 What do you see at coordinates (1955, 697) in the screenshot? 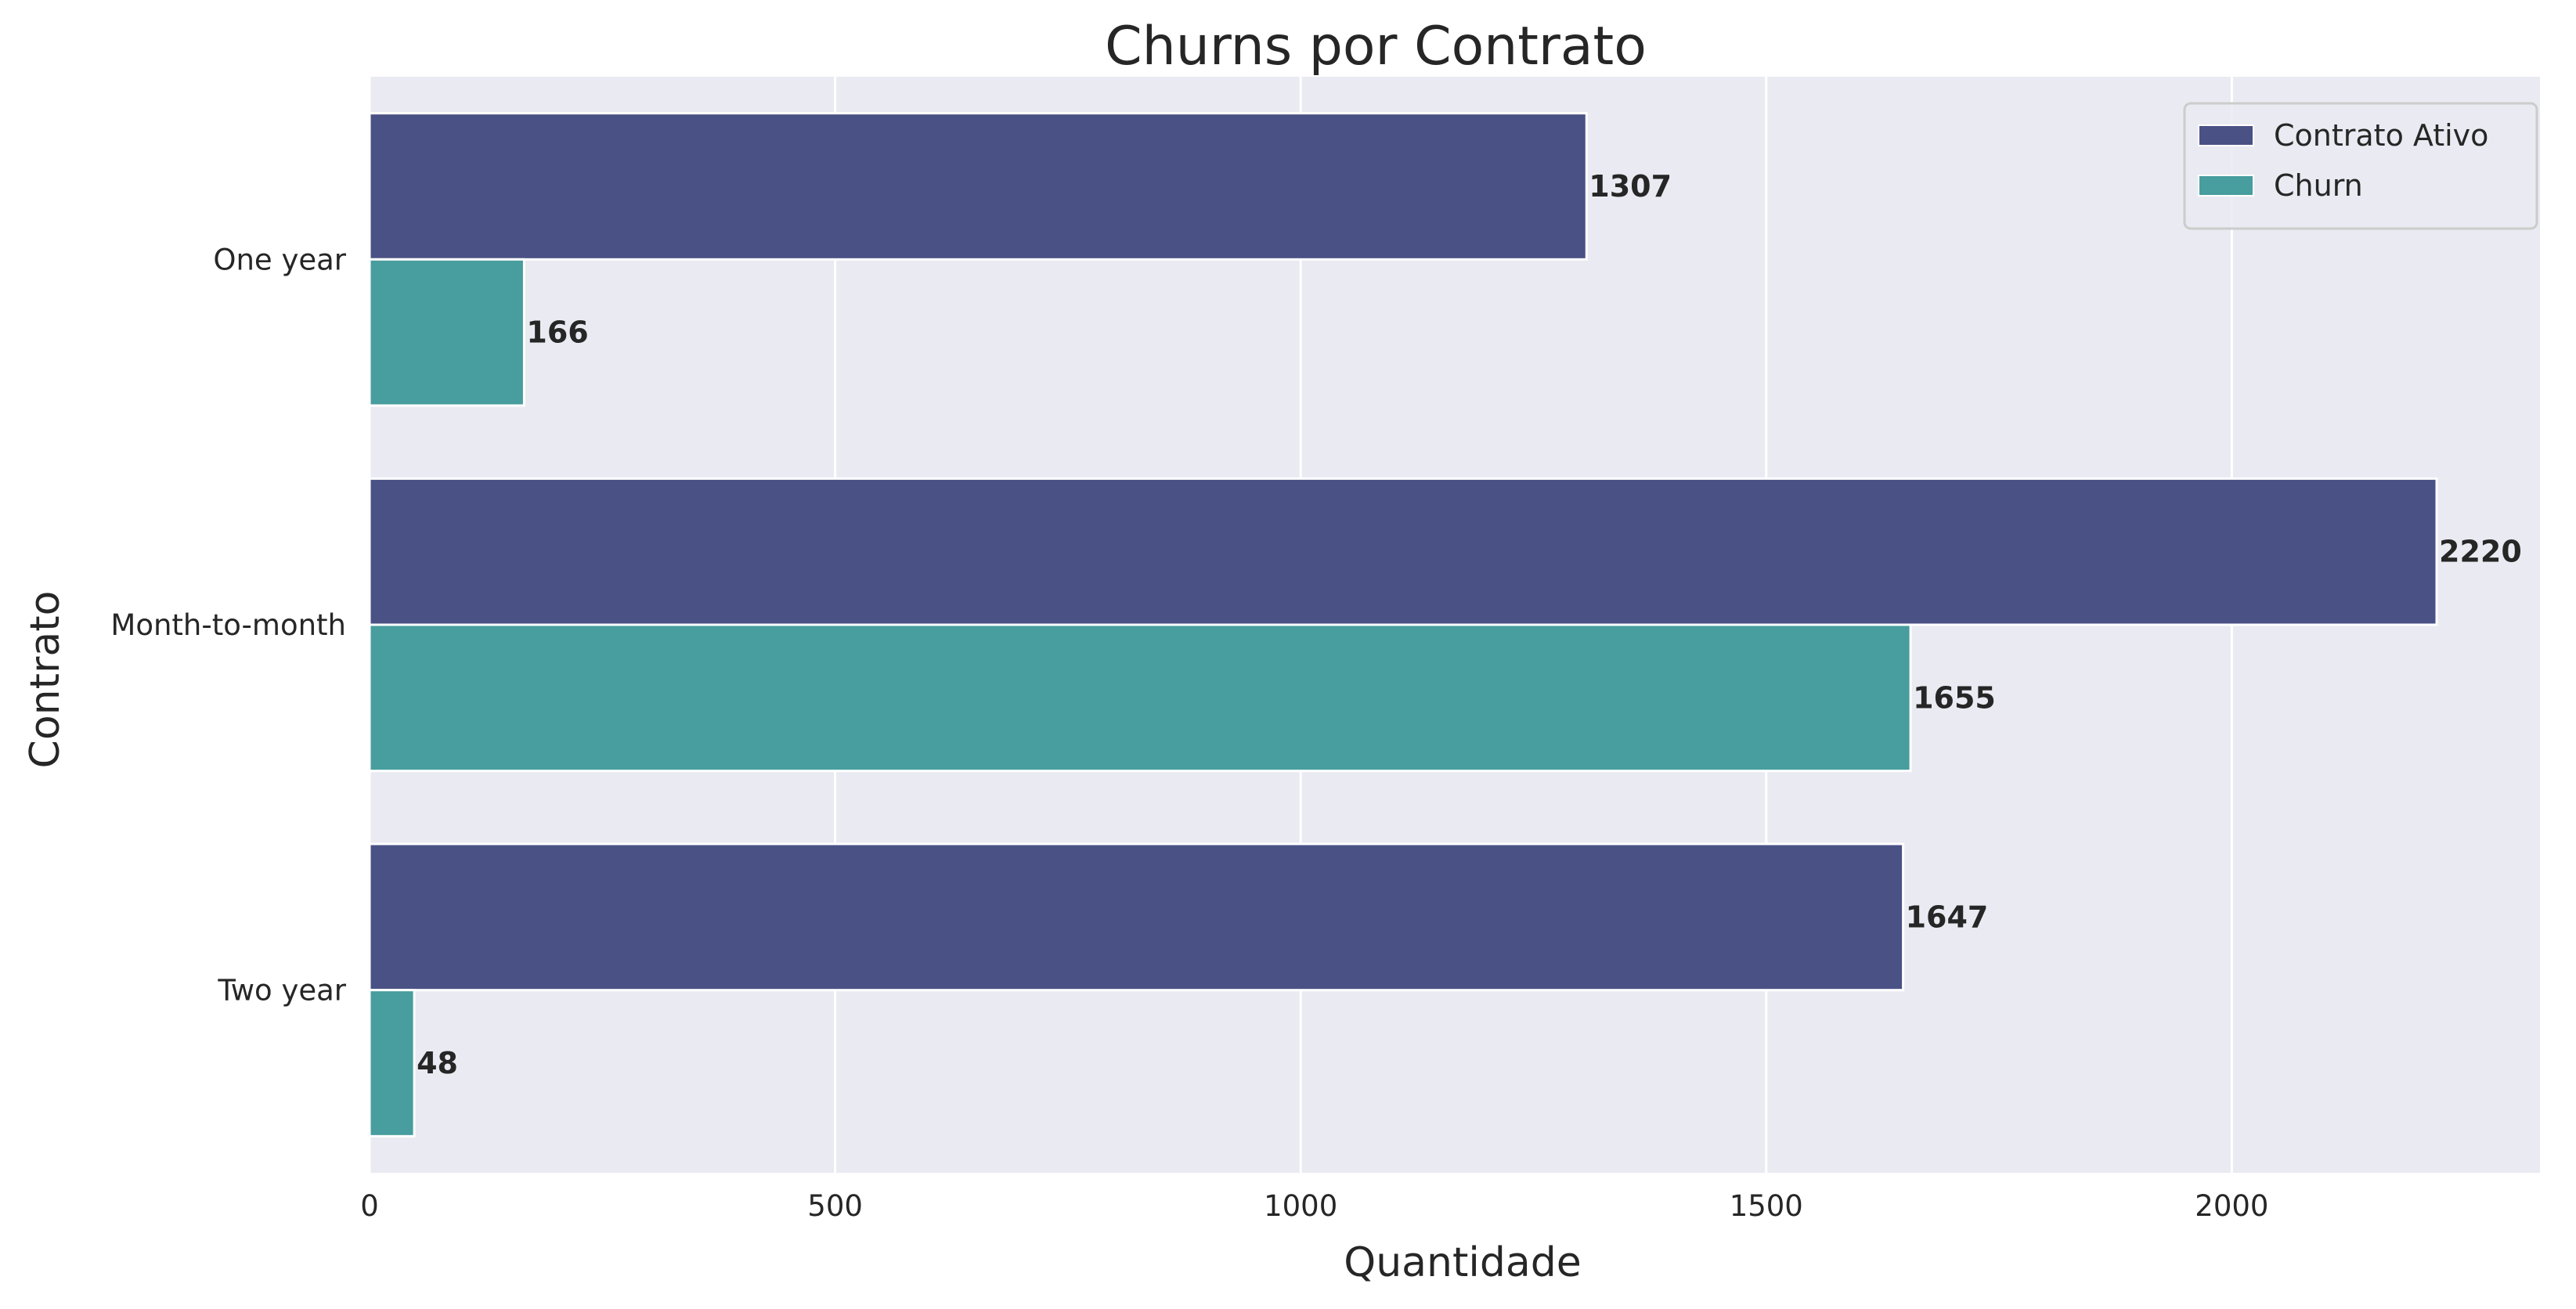
I see `bar-value-label: 1655` at bounding box center [1955, 697].